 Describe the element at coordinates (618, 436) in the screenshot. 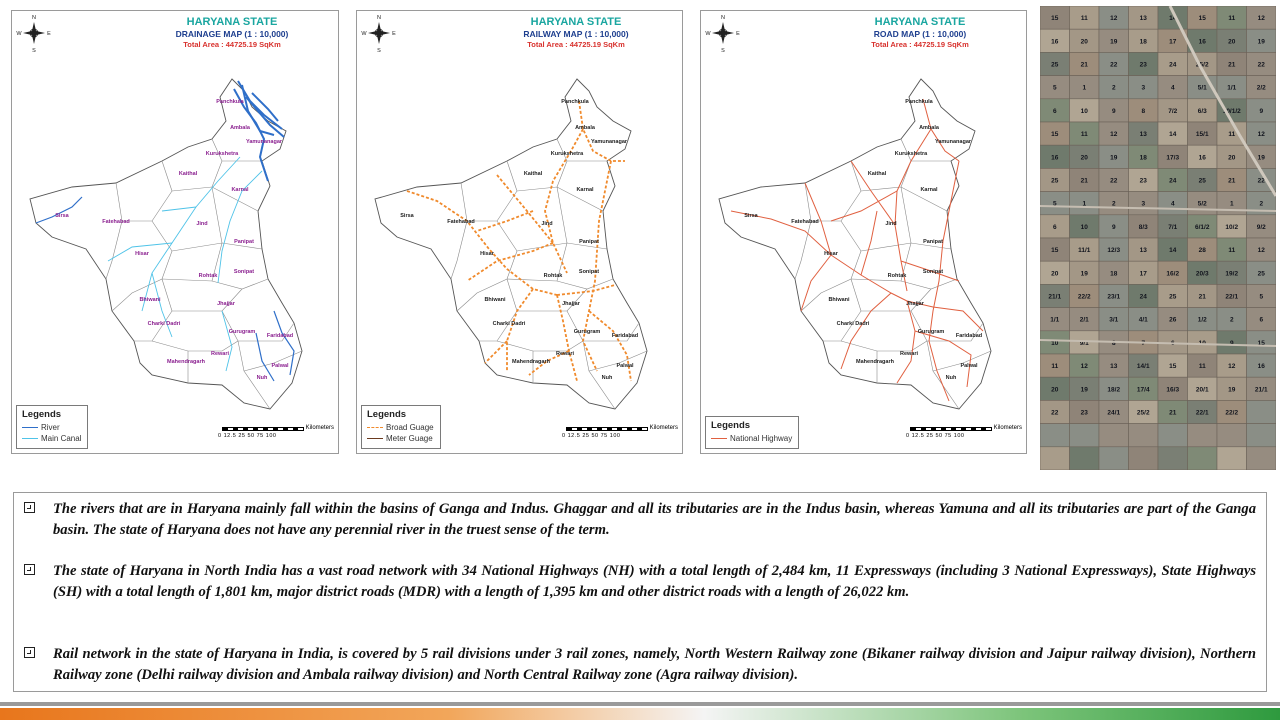

I see `scale-bar: Kilometers 0 12.5 25 50 75 100` at that location.